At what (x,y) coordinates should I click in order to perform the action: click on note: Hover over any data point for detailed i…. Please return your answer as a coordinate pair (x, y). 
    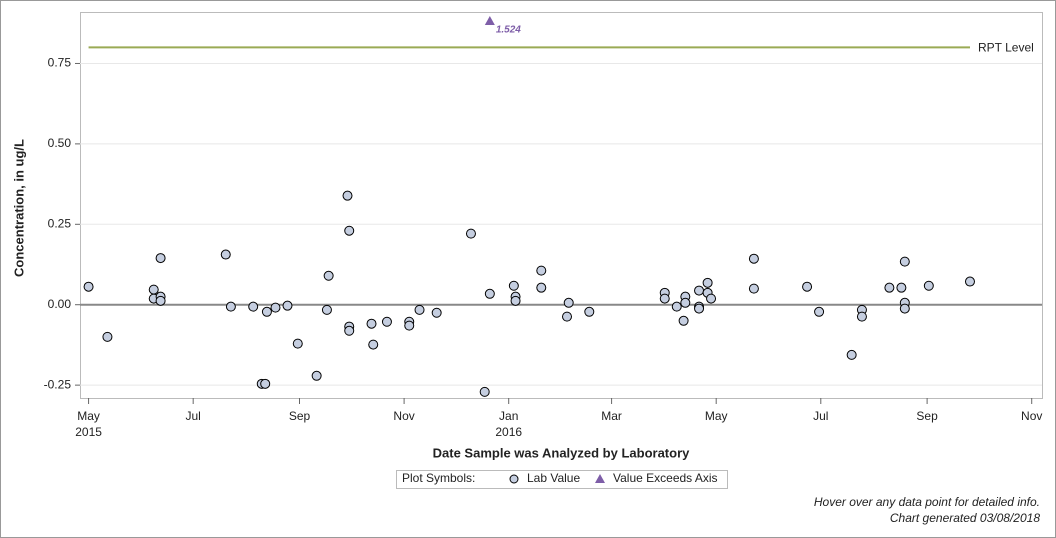
    Looking at the image, I should click on (927, 502).